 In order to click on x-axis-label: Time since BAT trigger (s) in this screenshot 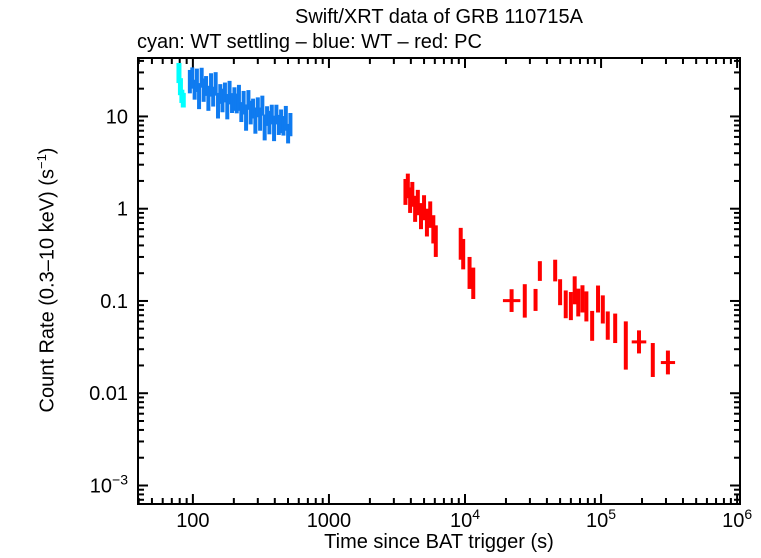, I will do `click(439, 542)`.